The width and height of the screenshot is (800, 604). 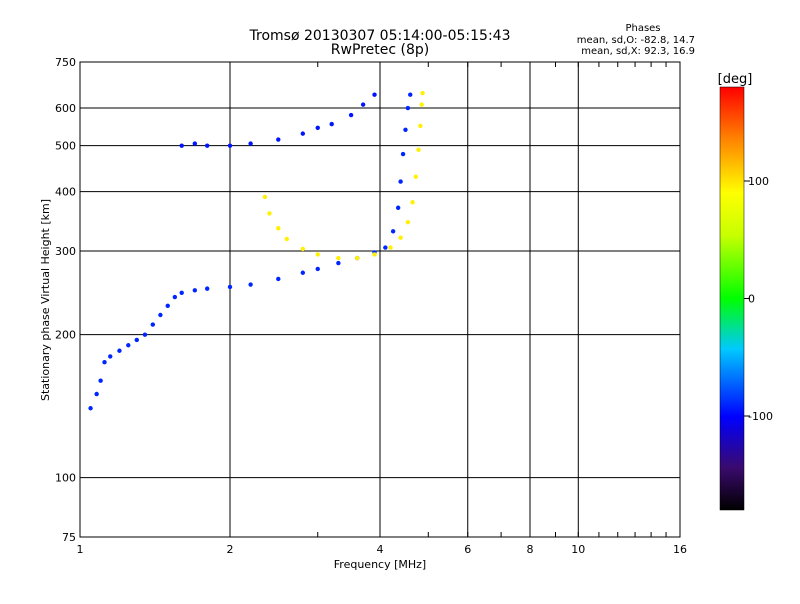 What do you see at coordinates (380, 36) in the screenshot?
I see `chart-title: Tromsø 20130307 05:14:00-05:15:43` at bounding box center [380, 36].